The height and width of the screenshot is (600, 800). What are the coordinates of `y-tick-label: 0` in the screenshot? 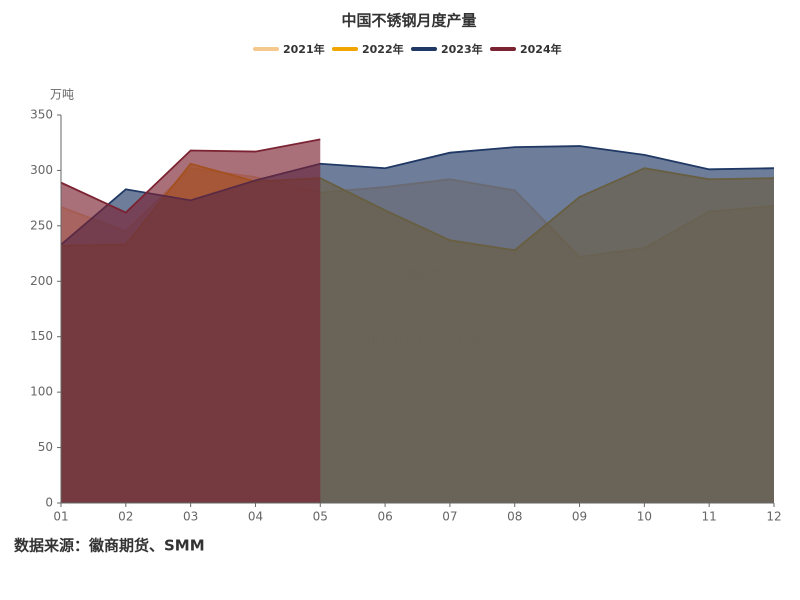 It's located at (49, 503).